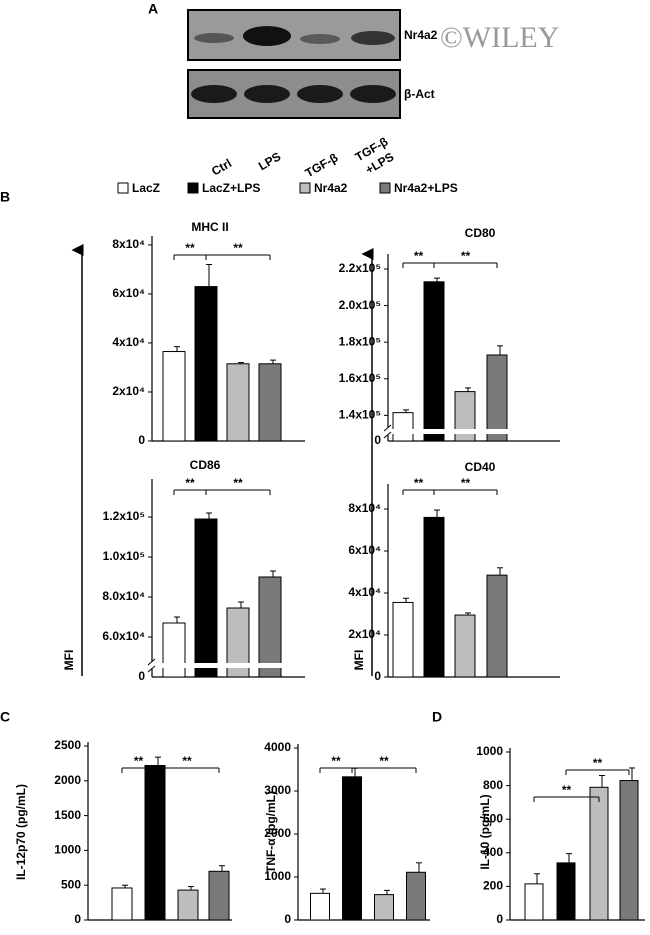 This screenshot has width=650, height=935. I want to click on y-tick-label: 1.6x10⁵, so click(360, 378).